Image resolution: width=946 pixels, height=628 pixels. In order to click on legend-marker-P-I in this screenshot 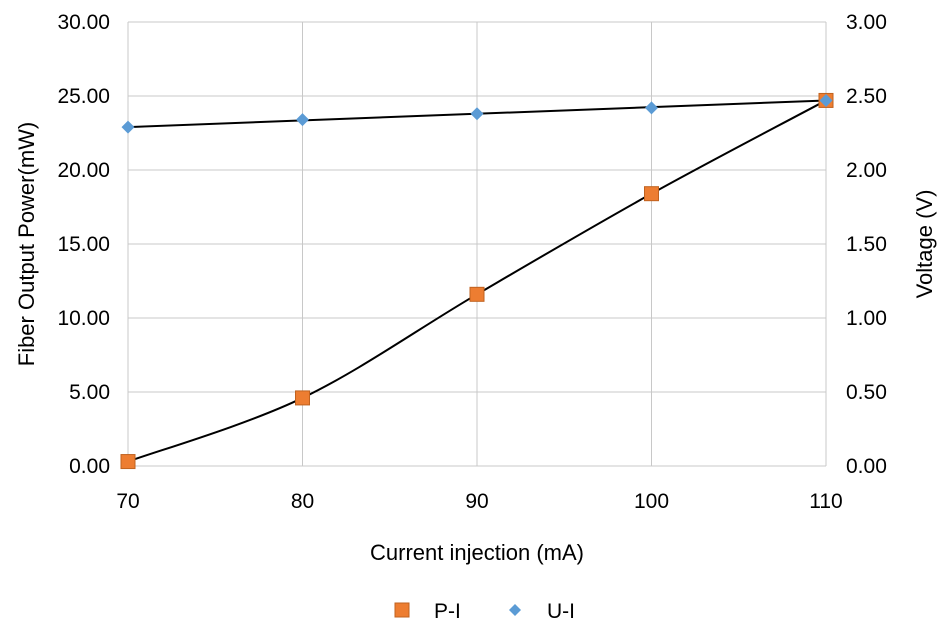, I will do `click(402, 610)`.